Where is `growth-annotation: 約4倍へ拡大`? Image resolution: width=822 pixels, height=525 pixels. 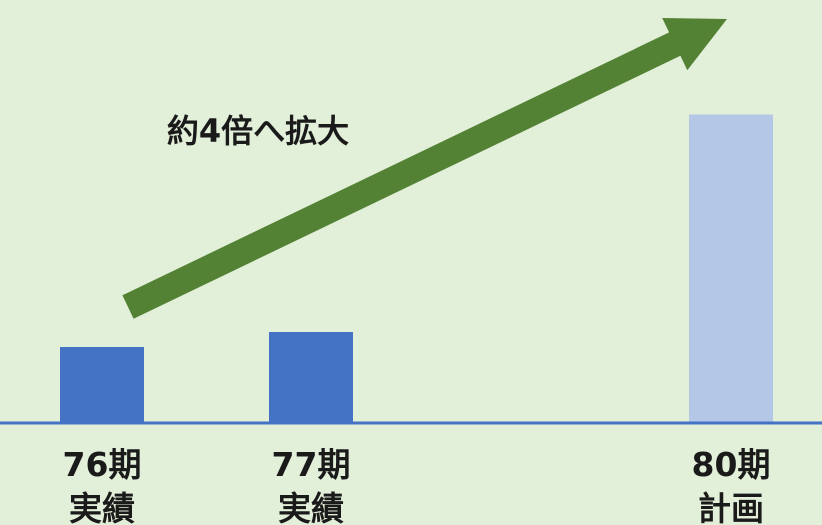 growth-annotation: 約4倍へ拡大 is located at coordinates (258, 131).